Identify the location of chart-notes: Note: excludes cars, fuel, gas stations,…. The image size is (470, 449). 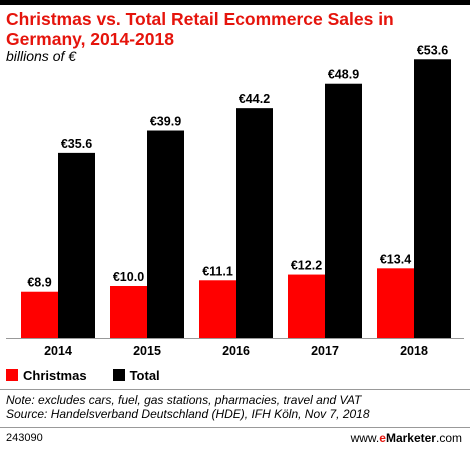
(236, 407).